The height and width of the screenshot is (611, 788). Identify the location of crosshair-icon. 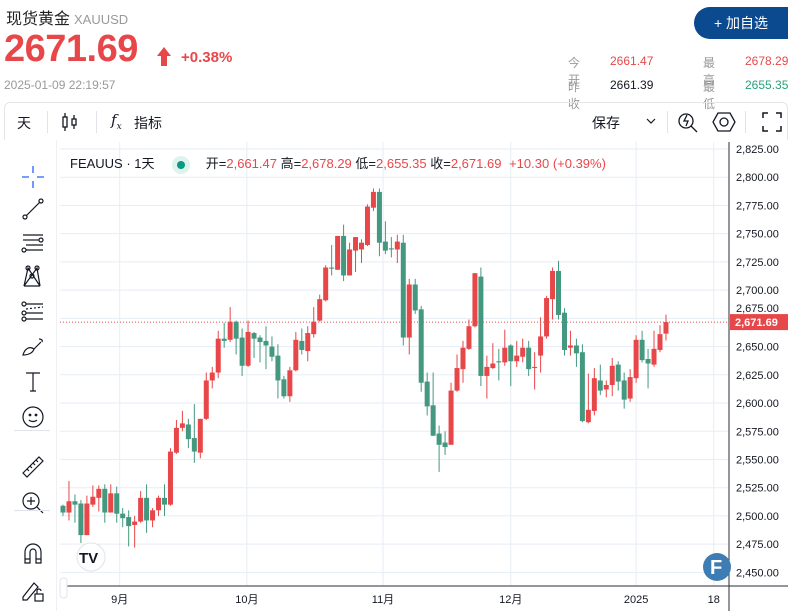
(33, 177).